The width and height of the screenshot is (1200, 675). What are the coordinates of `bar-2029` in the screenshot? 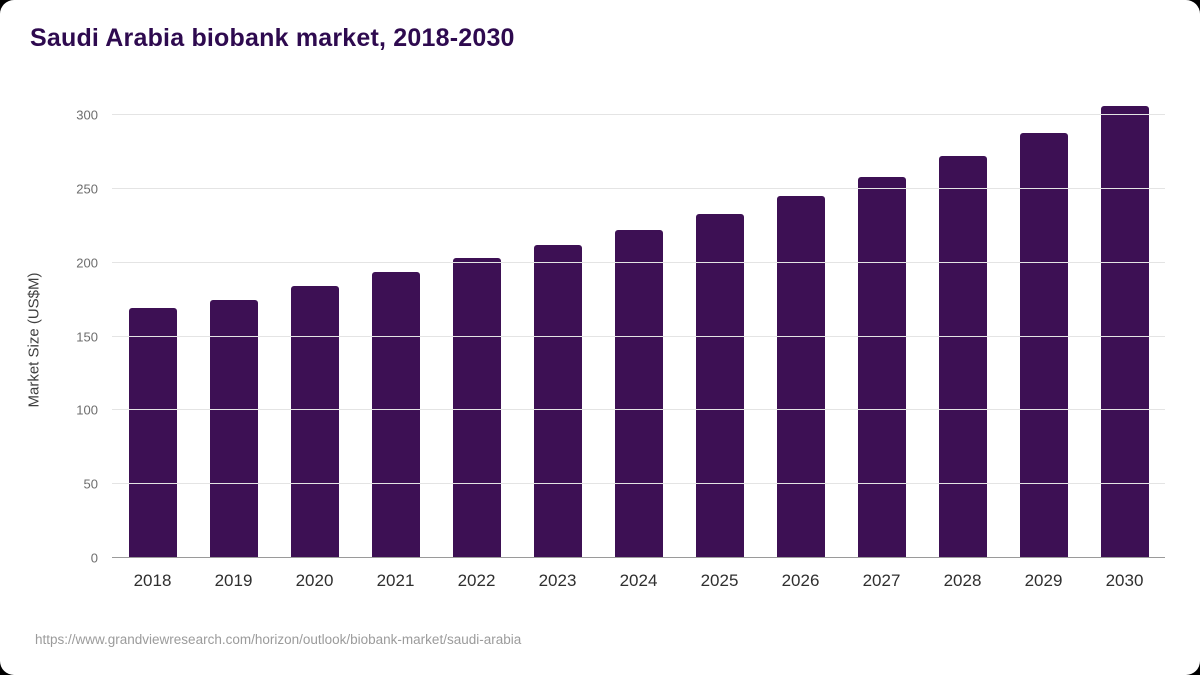 It's located at (1043, 345).